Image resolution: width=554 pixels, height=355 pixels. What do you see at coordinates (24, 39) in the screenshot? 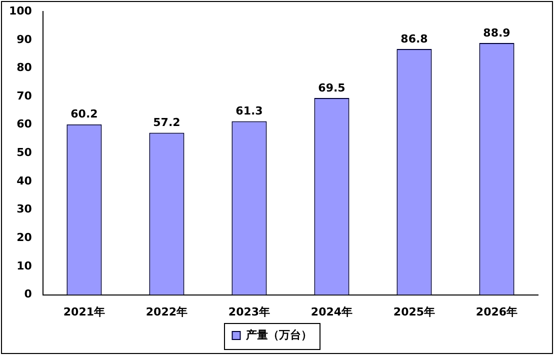
I see `y-tick-label: 90` at bounding box center [24, 39].